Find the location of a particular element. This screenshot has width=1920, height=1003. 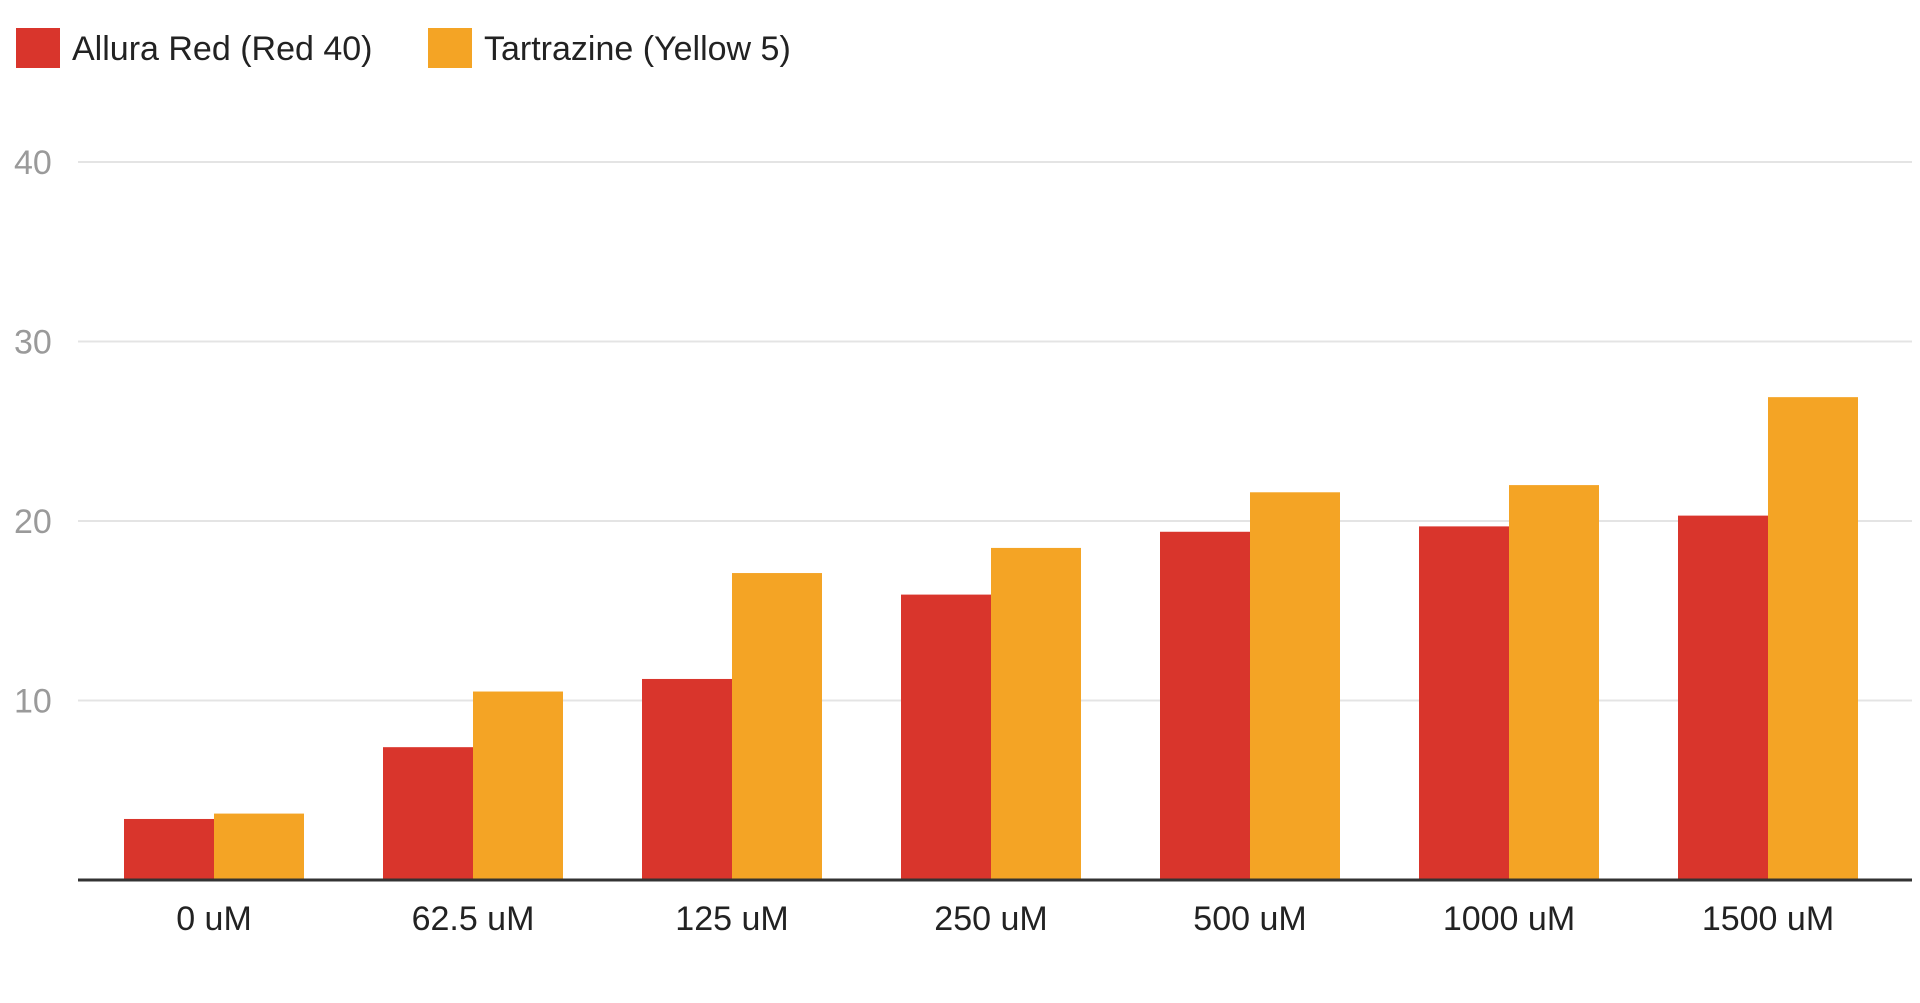

y-axis-ticks: 10 20 30 40 is located at coordinates (33, 432).